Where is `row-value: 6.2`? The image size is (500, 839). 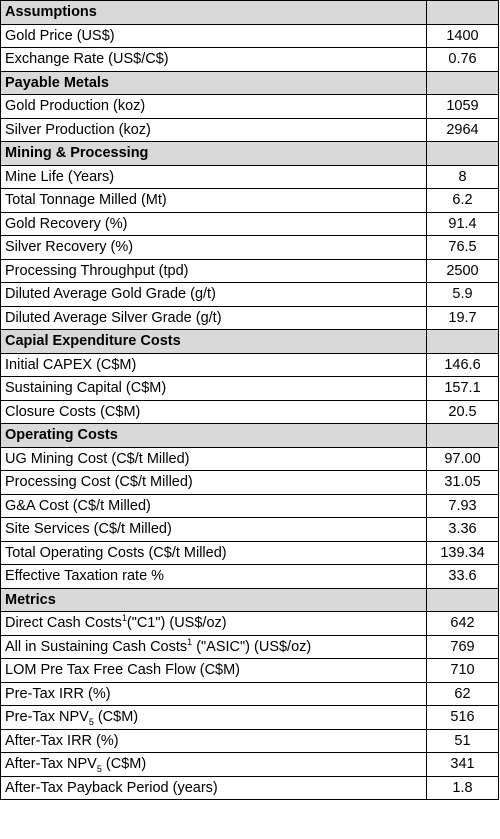
row-value: 6.2 is located at coordinates (462, 200).